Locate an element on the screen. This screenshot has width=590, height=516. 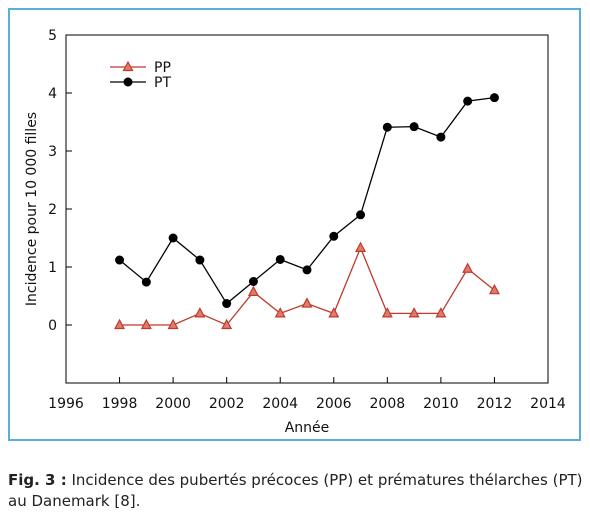
y-tick-label-4: 4 is located at coordinates (52, 94).